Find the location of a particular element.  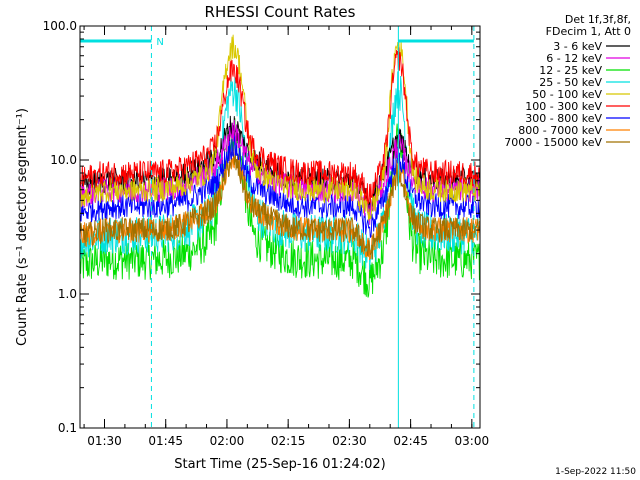

legend-label: 12 - 25 keV is located at coordinates (570, 70).